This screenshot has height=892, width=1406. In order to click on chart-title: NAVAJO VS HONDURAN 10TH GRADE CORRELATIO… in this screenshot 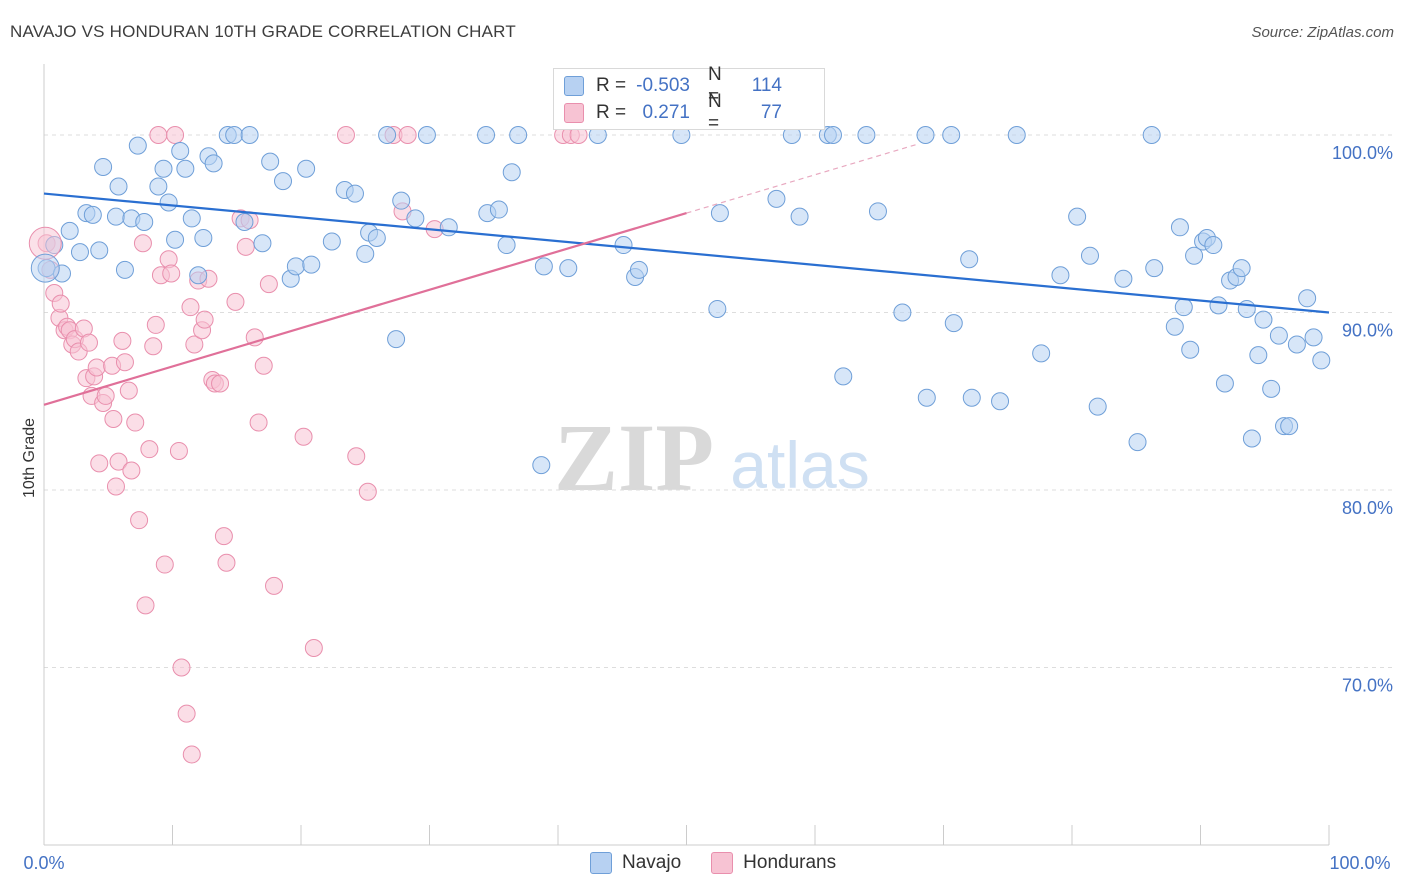, I will do `click(263, 31)`.